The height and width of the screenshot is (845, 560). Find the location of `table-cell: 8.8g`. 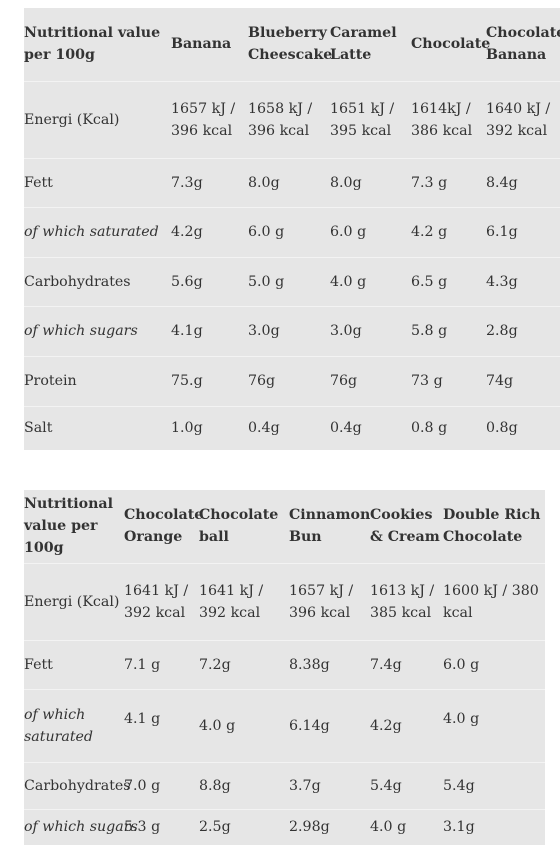

table-cell: 8.8g is located at coordinates (244, 785).